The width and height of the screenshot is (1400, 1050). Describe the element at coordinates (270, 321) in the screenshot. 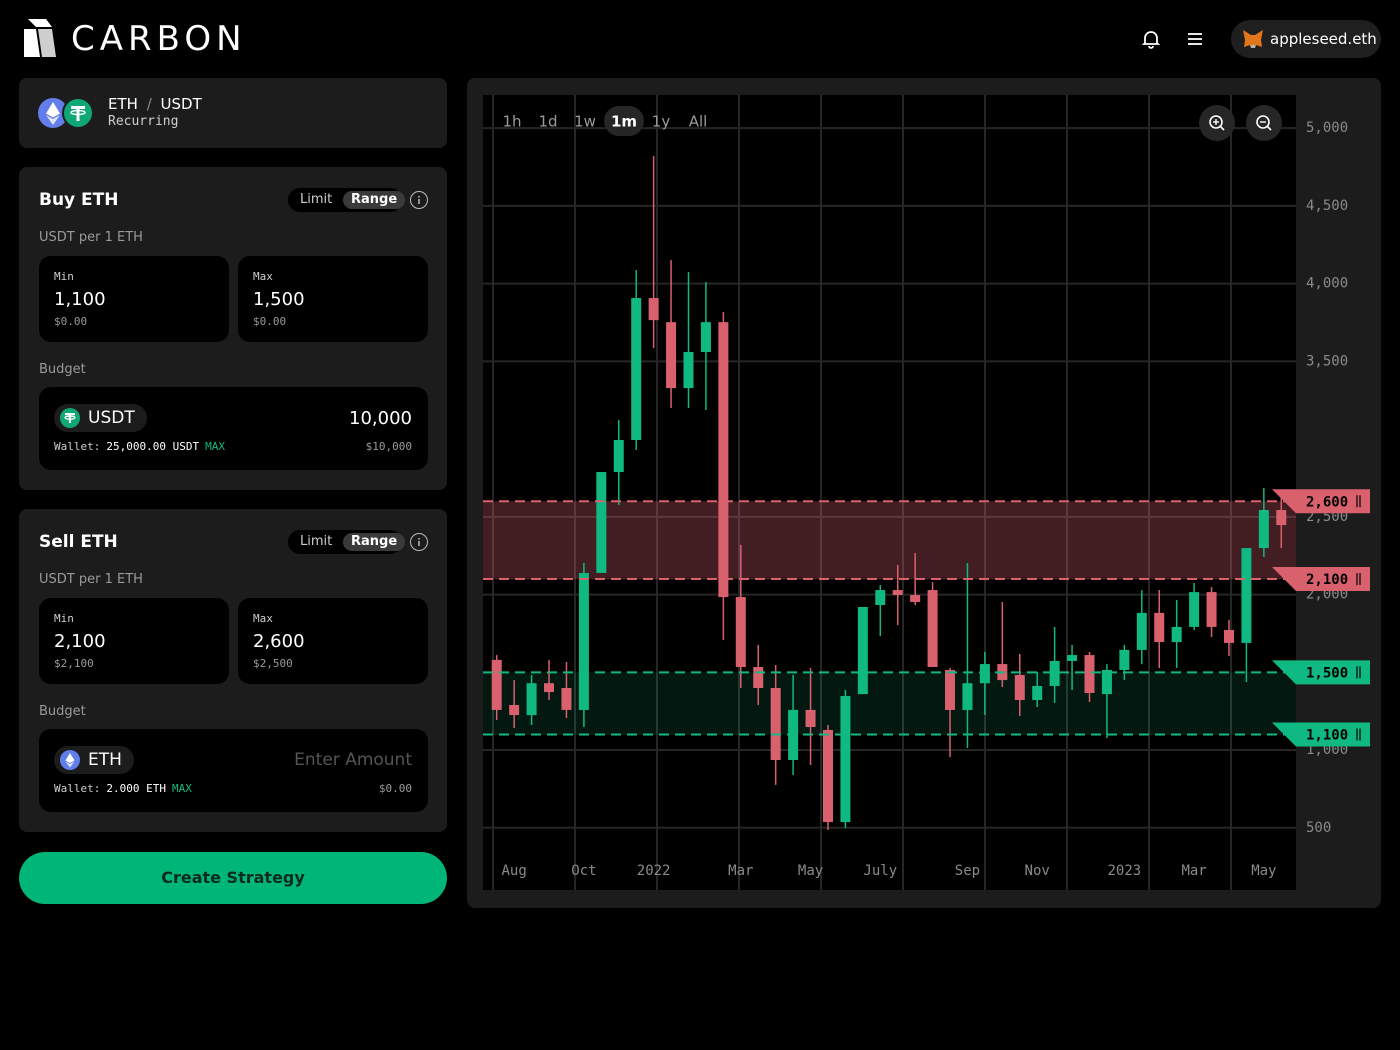

I see `max-usd: $0.00` at that location.